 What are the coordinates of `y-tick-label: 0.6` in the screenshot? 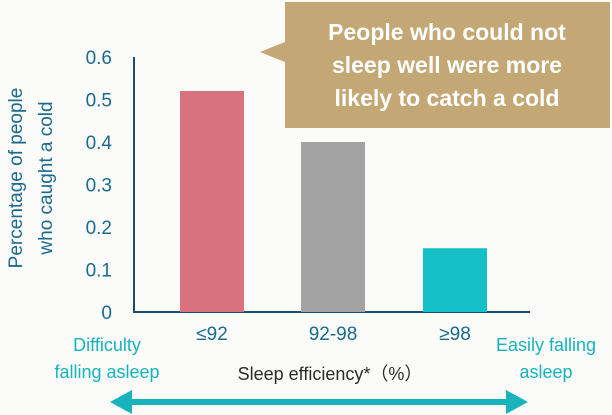 It's located at (99, 58).